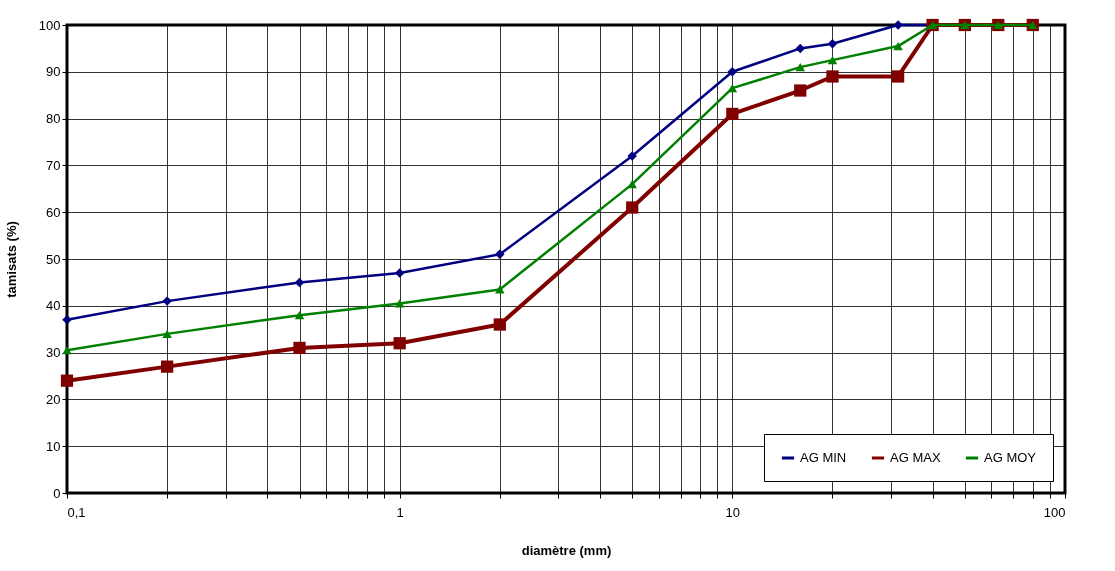 The image size is (1115, 571). Describe the element at coordinates (53, 212) in the screenshot. I see `y-tick-label: 60` at that location.